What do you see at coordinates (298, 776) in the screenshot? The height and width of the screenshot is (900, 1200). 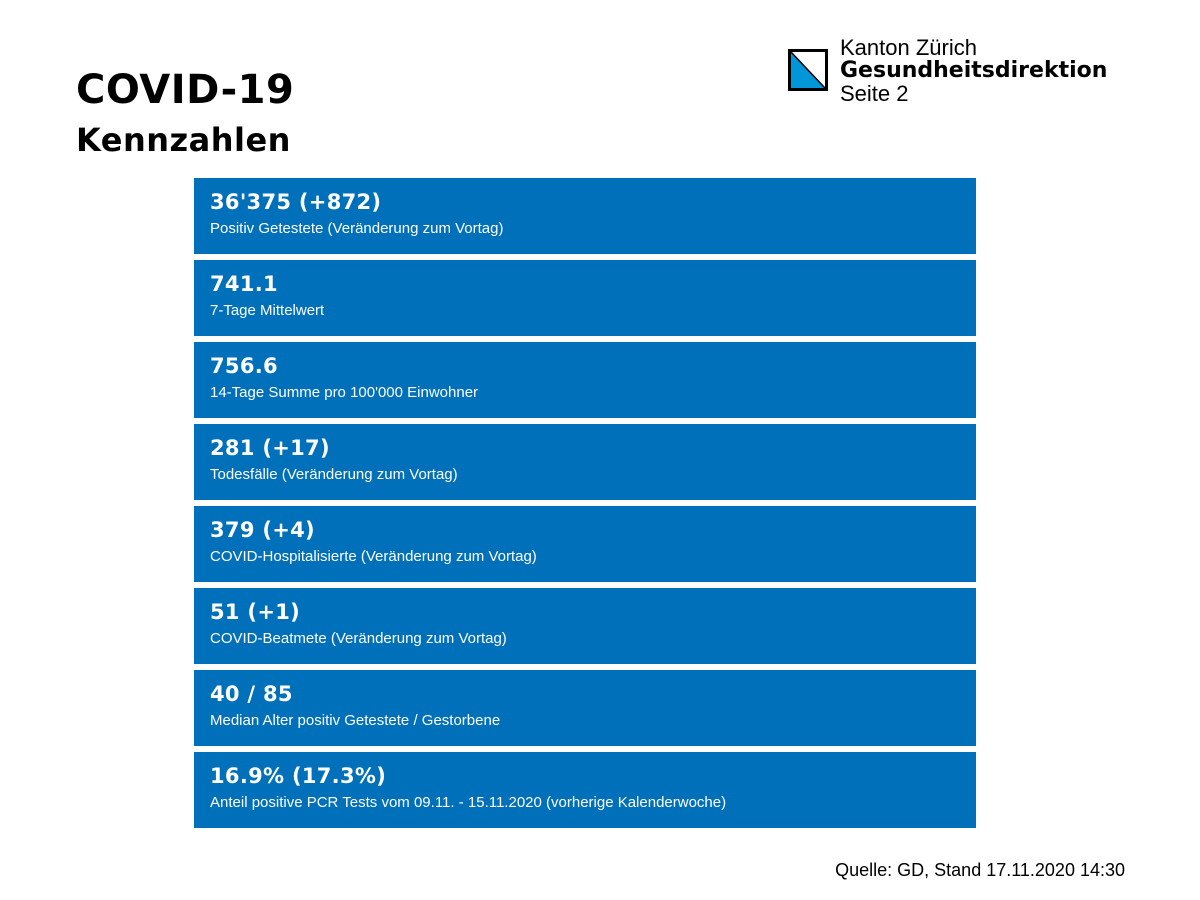 I see `metric-value: 16.9% (17.3%)` at bounding box center [298, 776].